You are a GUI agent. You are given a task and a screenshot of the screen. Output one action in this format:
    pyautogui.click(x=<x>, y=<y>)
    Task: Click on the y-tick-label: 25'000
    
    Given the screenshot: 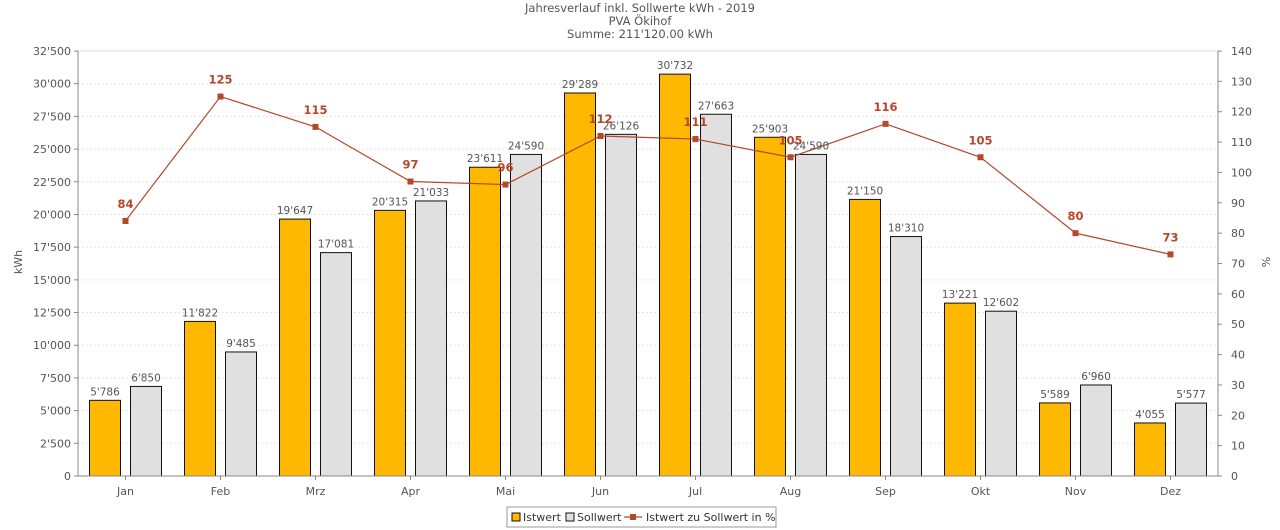 What is the action you would take?
    pyautogui.click(x=52, y=149)
    